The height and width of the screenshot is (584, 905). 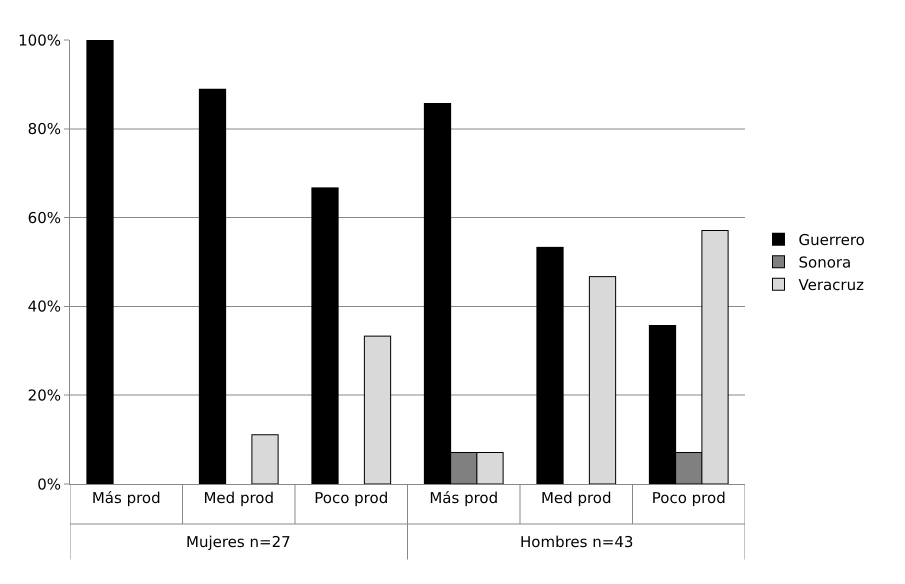 I want to click on y-tick-label: 60%, so click(x=44, y=217).